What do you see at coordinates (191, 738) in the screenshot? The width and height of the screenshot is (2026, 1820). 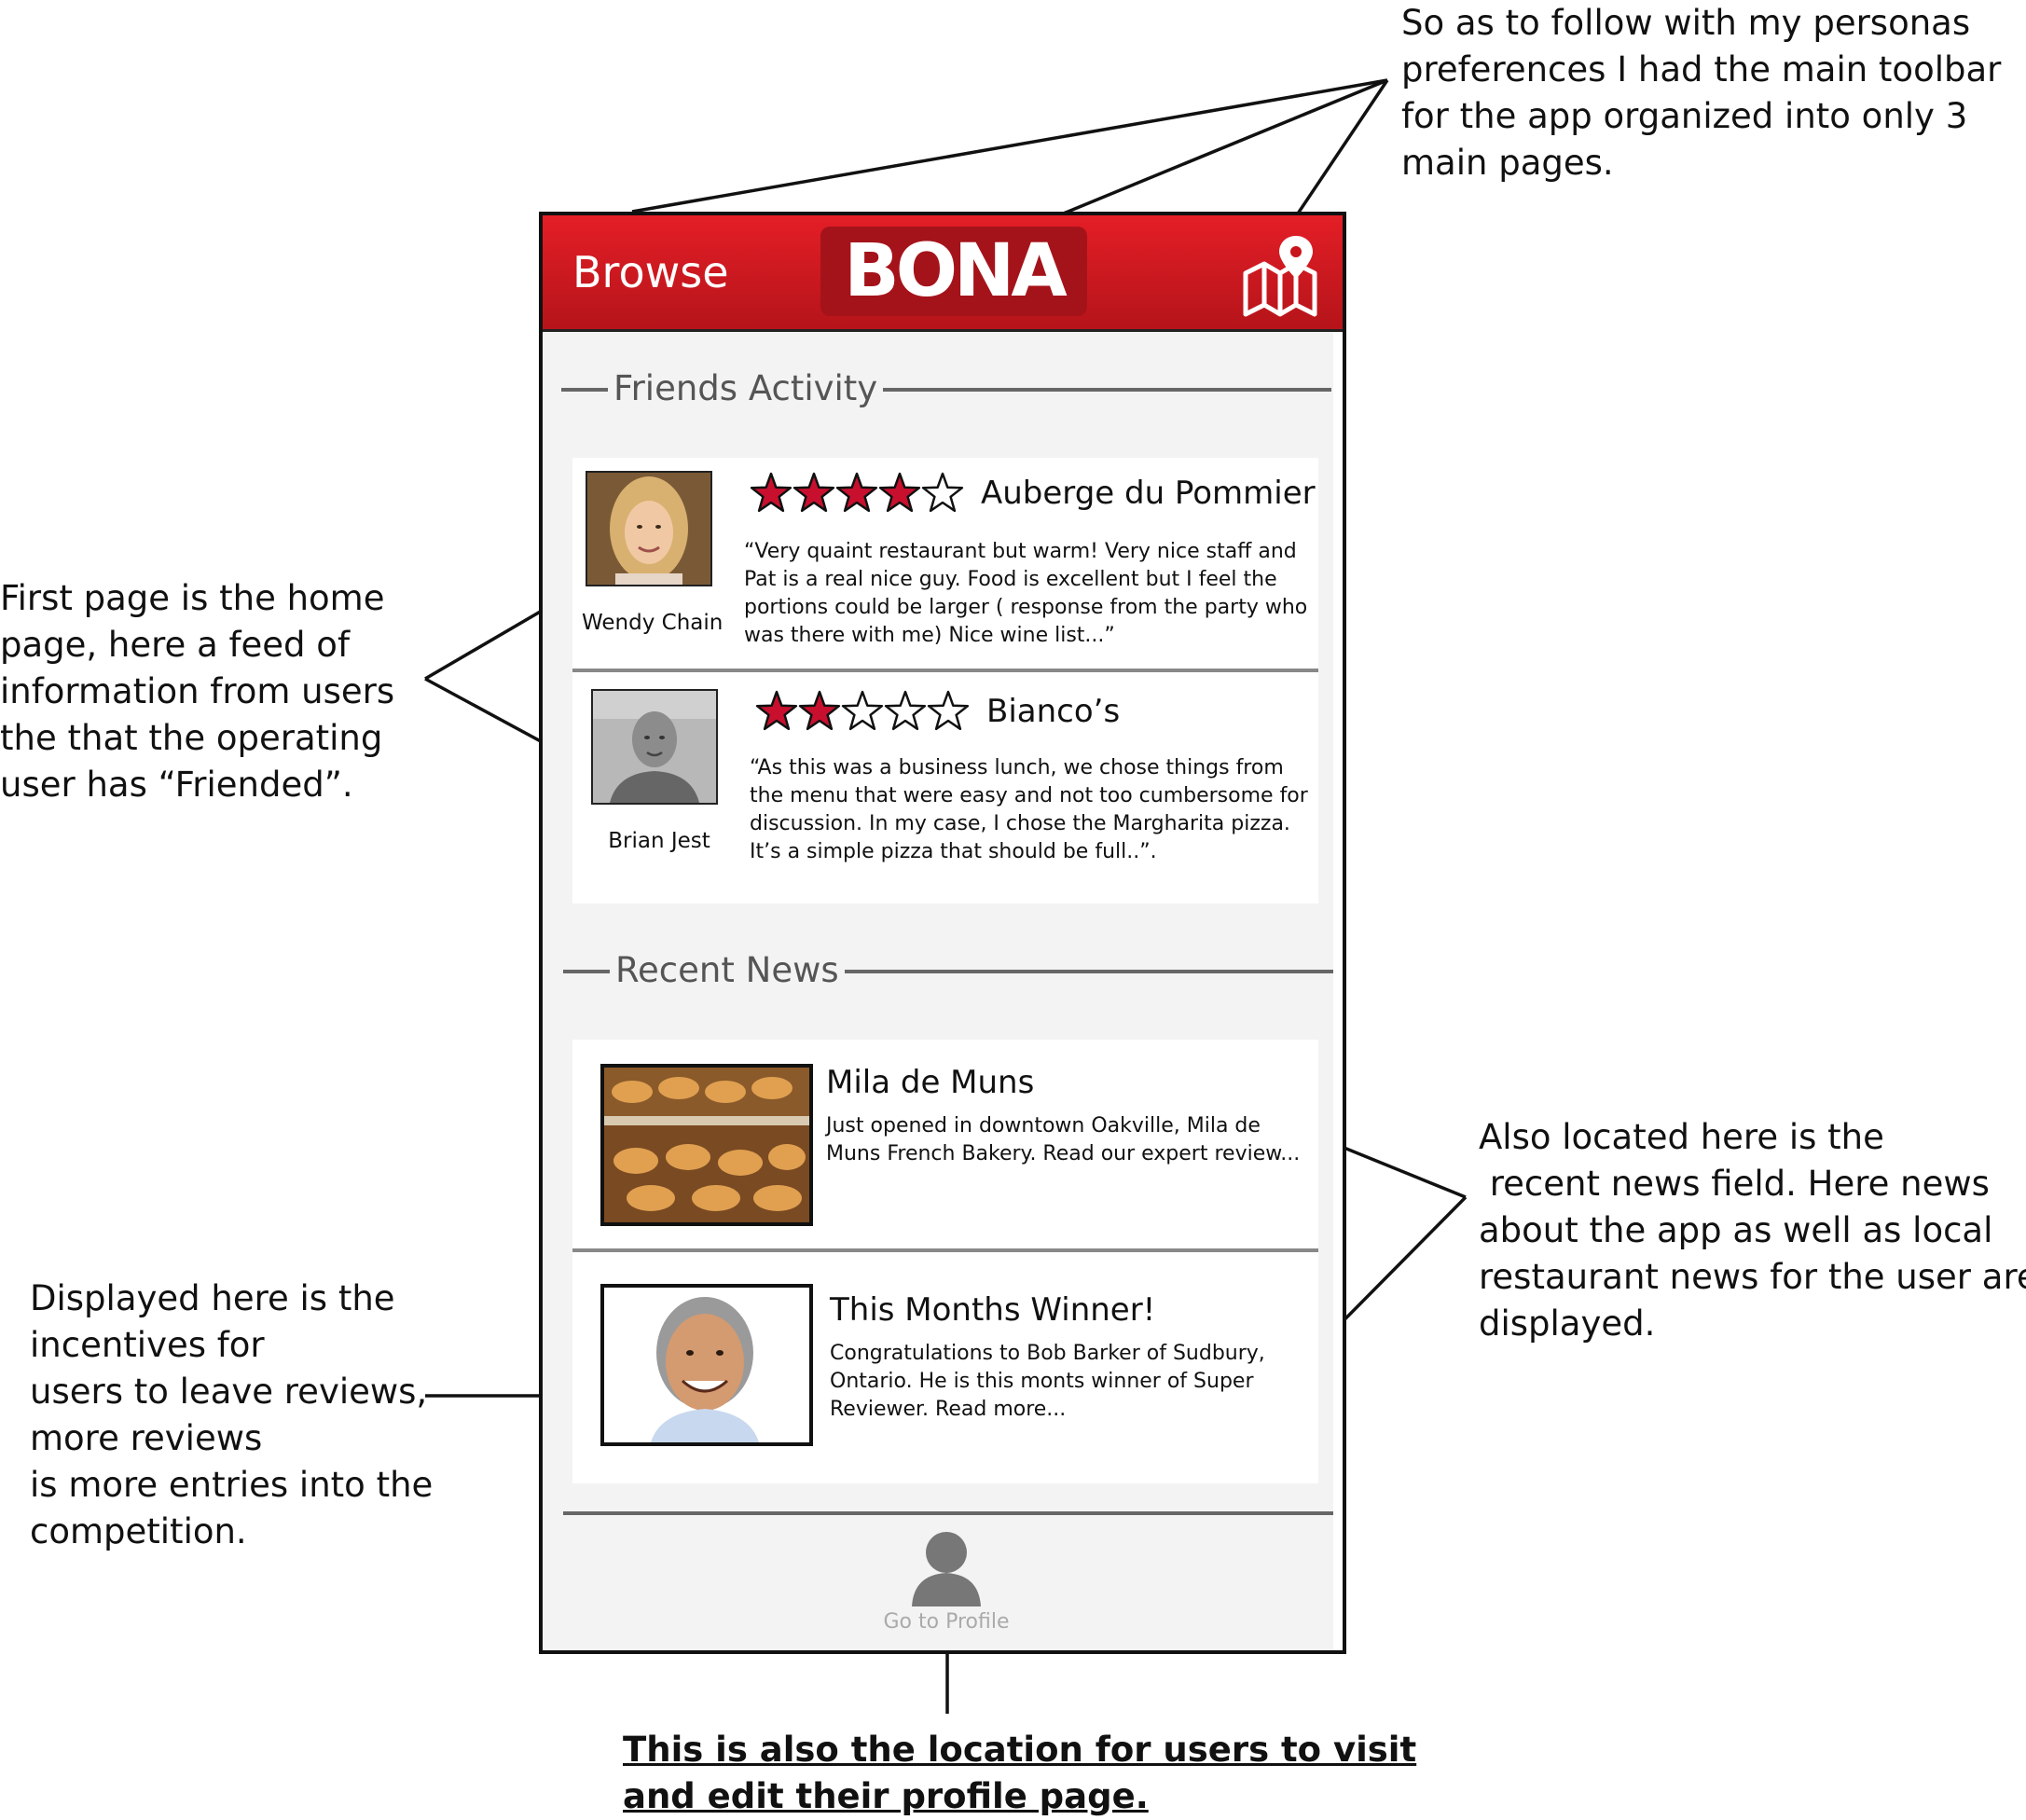 I see `annotation-line: the that the operating` at bounding box center [191, 738].